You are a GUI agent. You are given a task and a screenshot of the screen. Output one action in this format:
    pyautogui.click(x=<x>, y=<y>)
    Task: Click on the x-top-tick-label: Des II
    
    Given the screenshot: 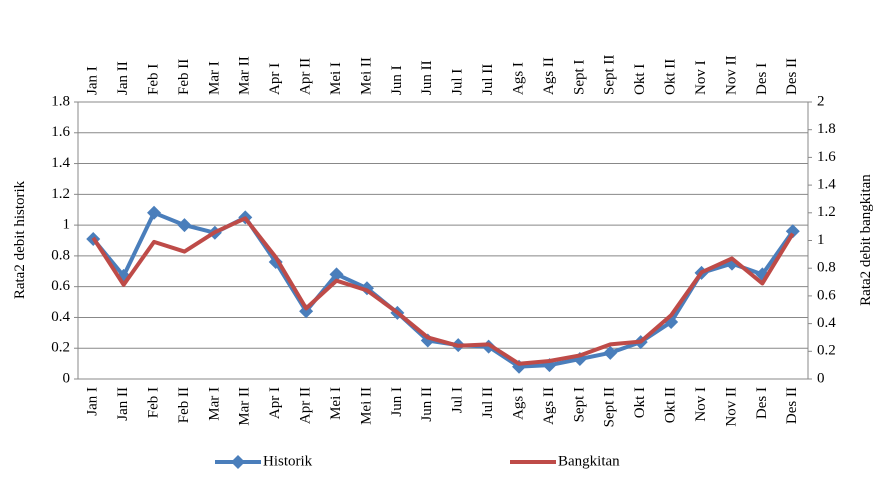 What is the action you would take?
    pyautogui.click(x=792, y=76)
    